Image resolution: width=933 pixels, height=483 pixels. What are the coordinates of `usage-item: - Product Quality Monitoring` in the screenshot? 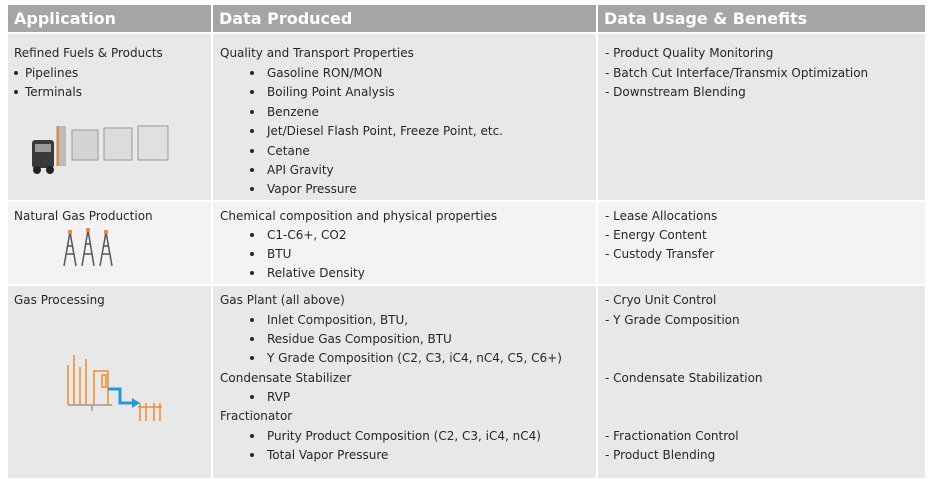 It's located at (689, 53).